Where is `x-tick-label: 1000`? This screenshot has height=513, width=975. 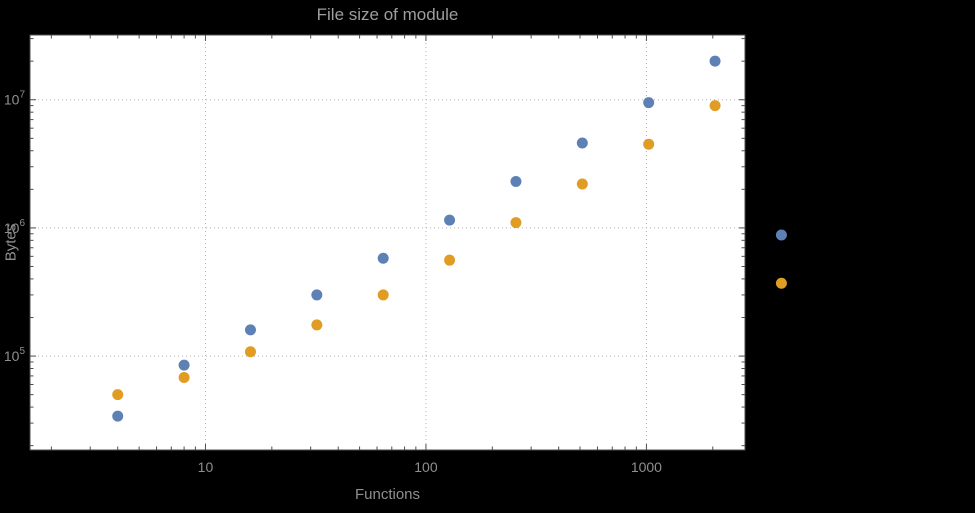
x-tick-label: 1000 is located at coordinates (646, 467).